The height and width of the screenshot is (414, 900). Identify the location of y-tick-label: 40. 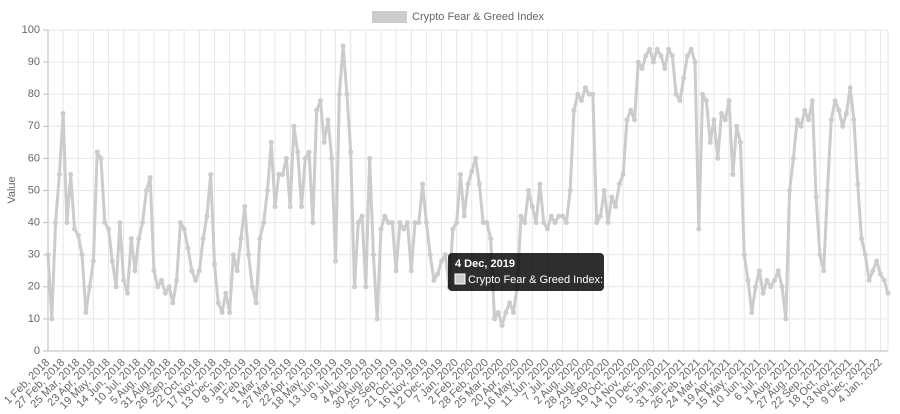
(34, 223).